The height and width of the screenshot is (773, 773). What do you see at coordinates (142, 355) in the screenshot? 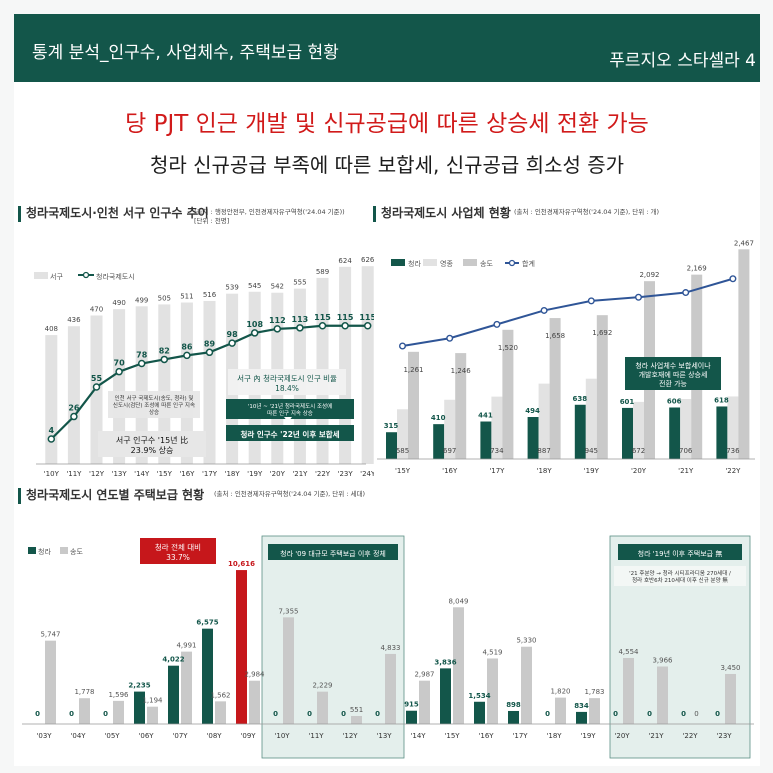
I see `point-label: 78` at bounding box center [142, 355].